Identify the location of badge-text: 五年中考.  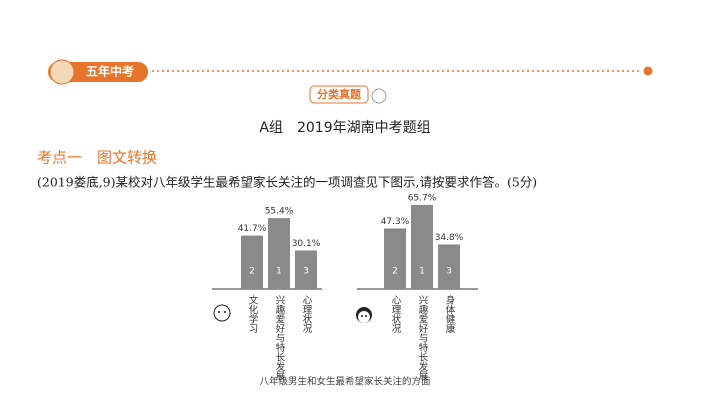
(110, 71).